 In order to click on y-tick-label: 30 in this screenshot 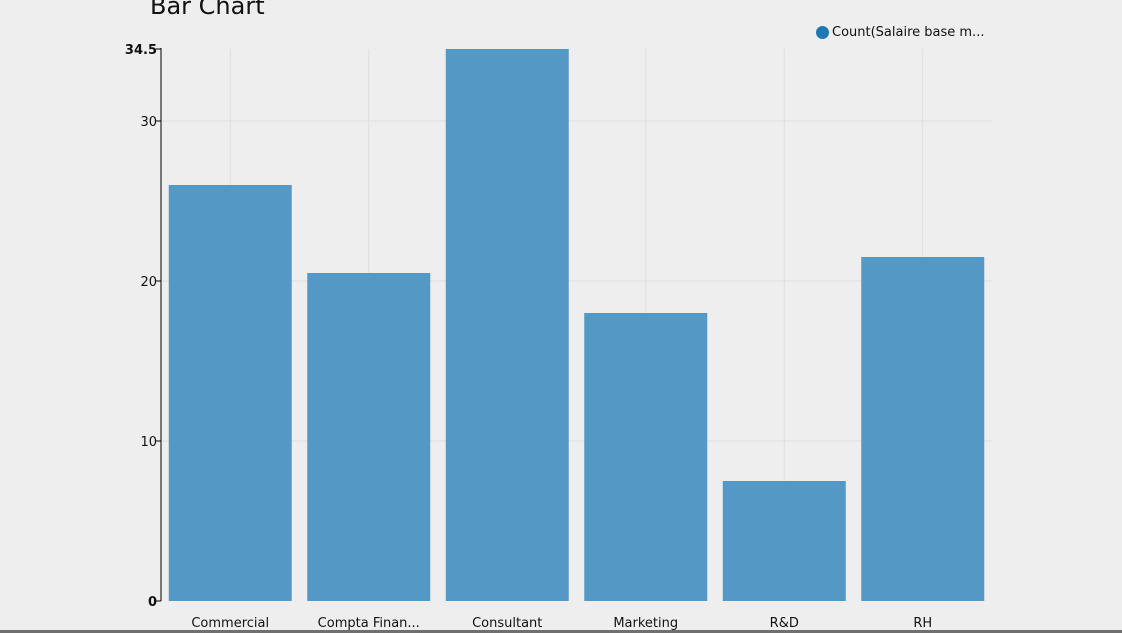, I will do `click(148, 122)`.